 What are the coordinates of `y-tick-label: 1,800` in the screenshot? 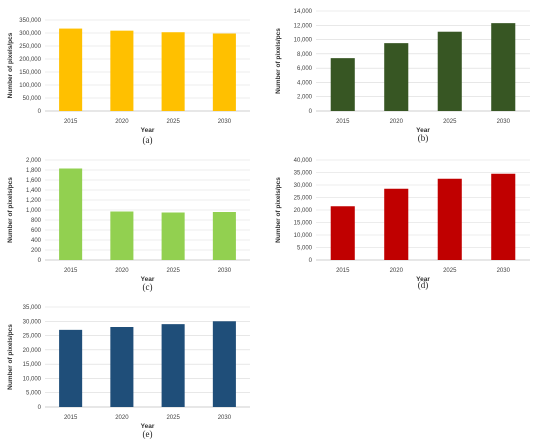 It's located at (34, 171).